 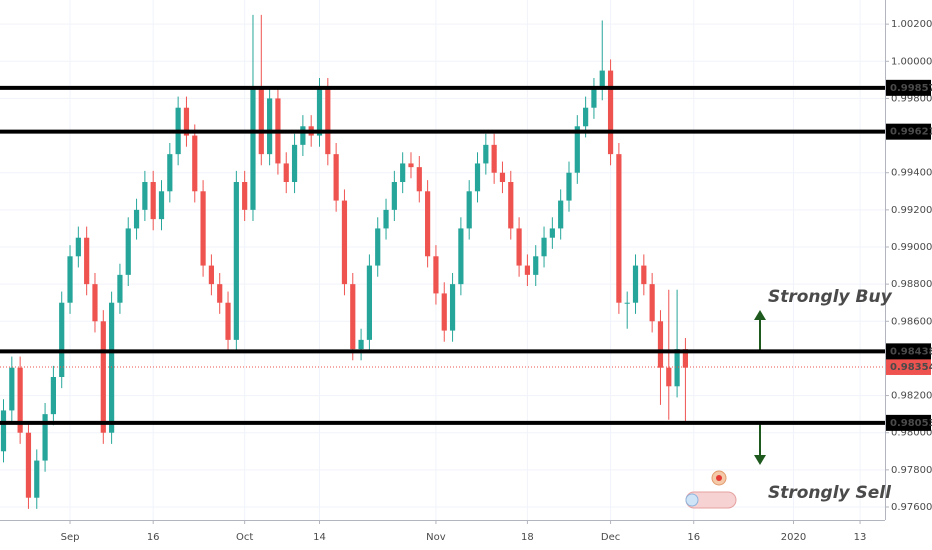 I want to click on annotation-sell: Strongly Sell, so click(x=830, y=493).